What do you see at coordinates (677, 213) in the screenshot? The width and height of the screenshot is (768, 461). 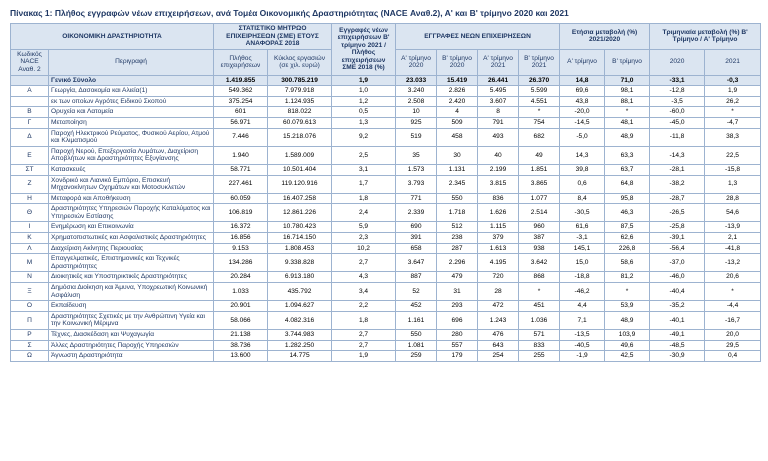 I see `value-cell: -26,5` at bounding box center [677, 213].